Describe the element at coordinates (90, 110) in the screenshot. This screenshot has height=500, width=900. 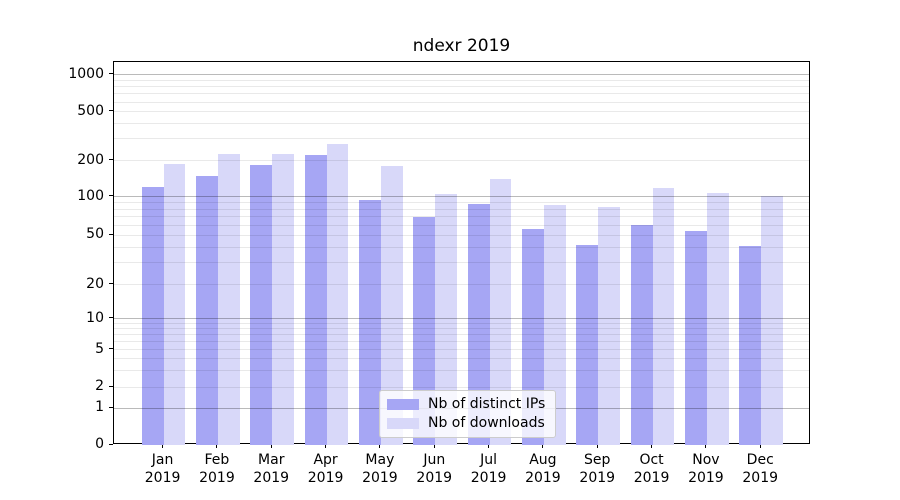
I see `y-axis-tick-label: 500` at that location.